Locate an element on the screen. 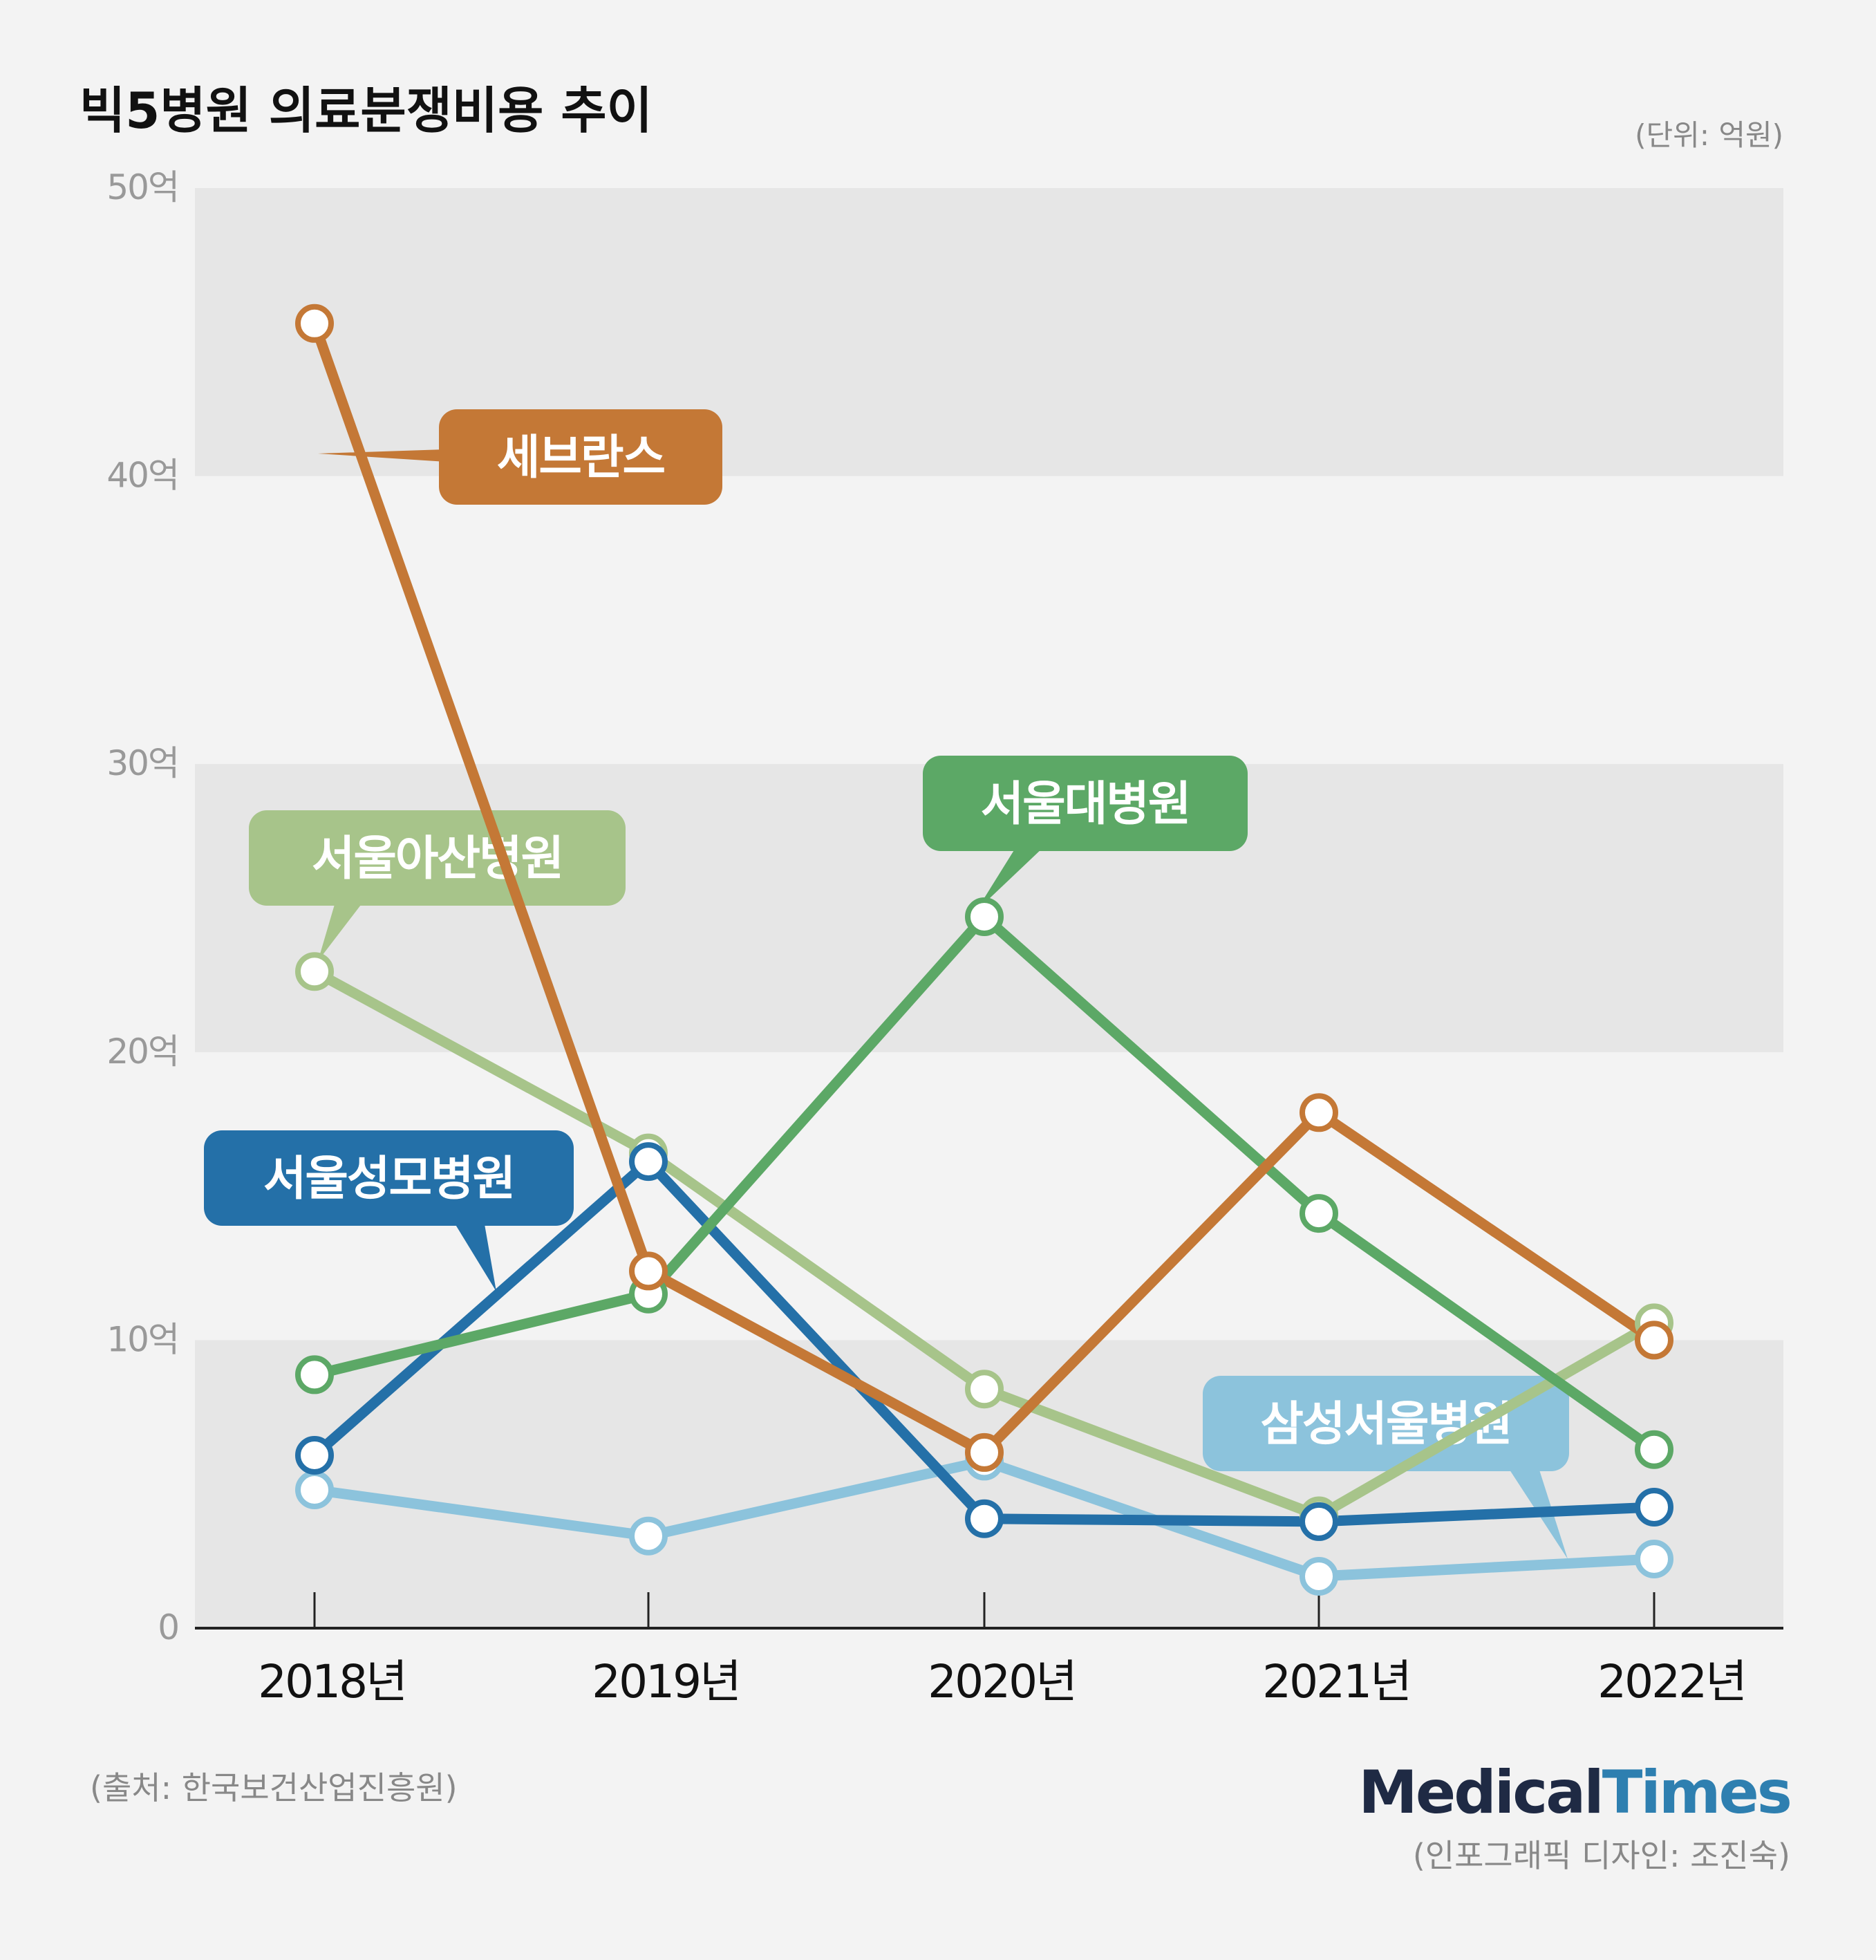 Image resolution: width=1876 pixels, height=1960 pixels. series-label-text: 서울대병원 is located at coordinates (1085, 804).